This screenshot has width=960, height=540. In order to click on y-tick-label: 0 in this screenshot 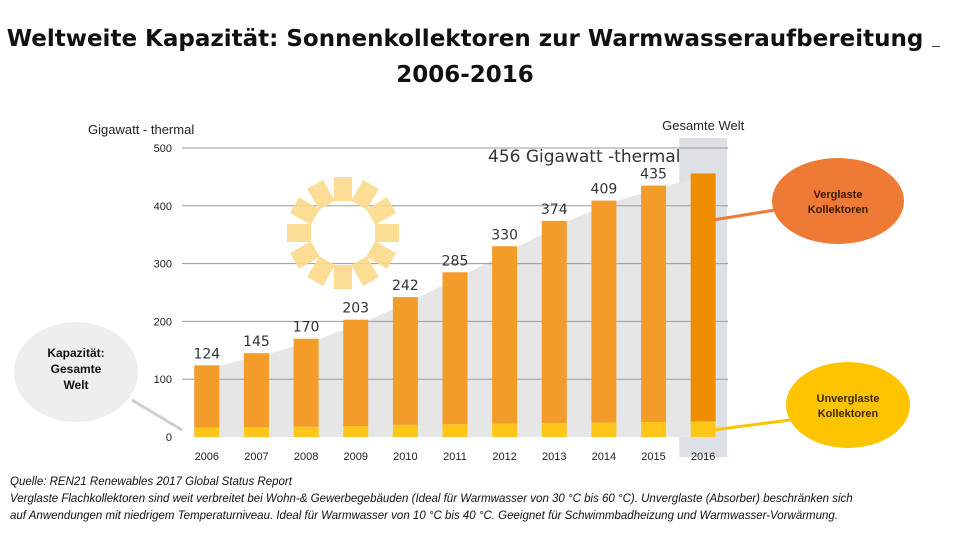, I will do `click(169, 438)`.